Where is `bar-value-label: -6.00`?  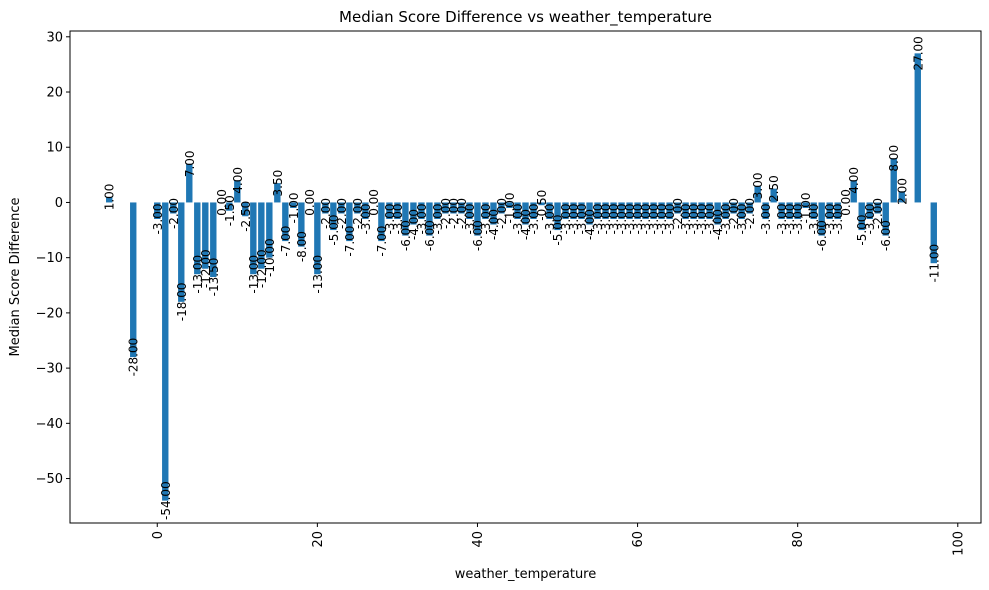
bar-value-label: -6.00 is located at coordinates (430, 235).